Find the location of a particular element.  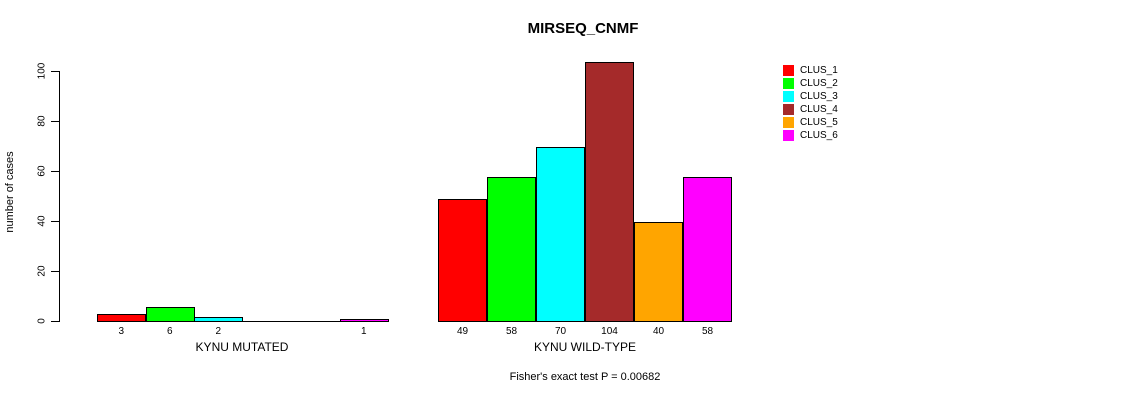

chart-title: MIRSEQ_CNMF is located at coordinates (583, 28).